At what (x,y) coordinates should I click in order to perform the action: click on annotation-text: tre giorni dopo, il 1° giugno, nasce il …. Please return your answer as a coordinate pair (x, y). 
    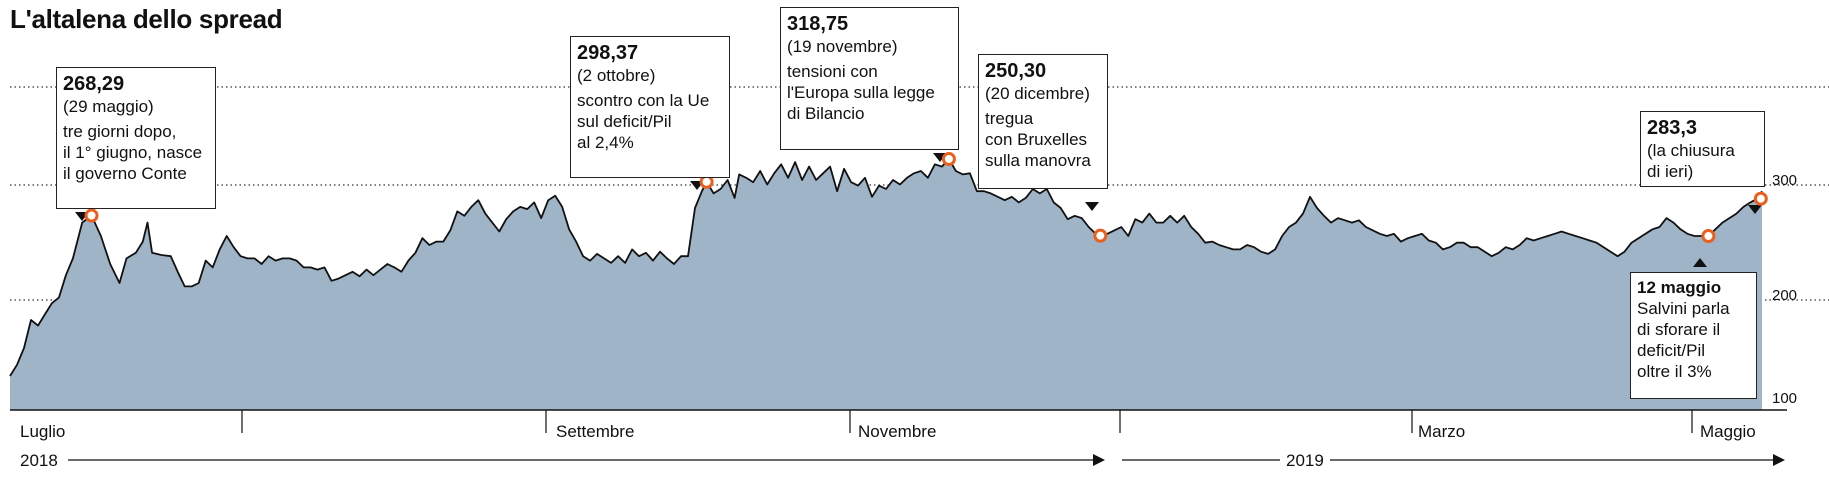
    Looking at the image, I should click on (133, 152).